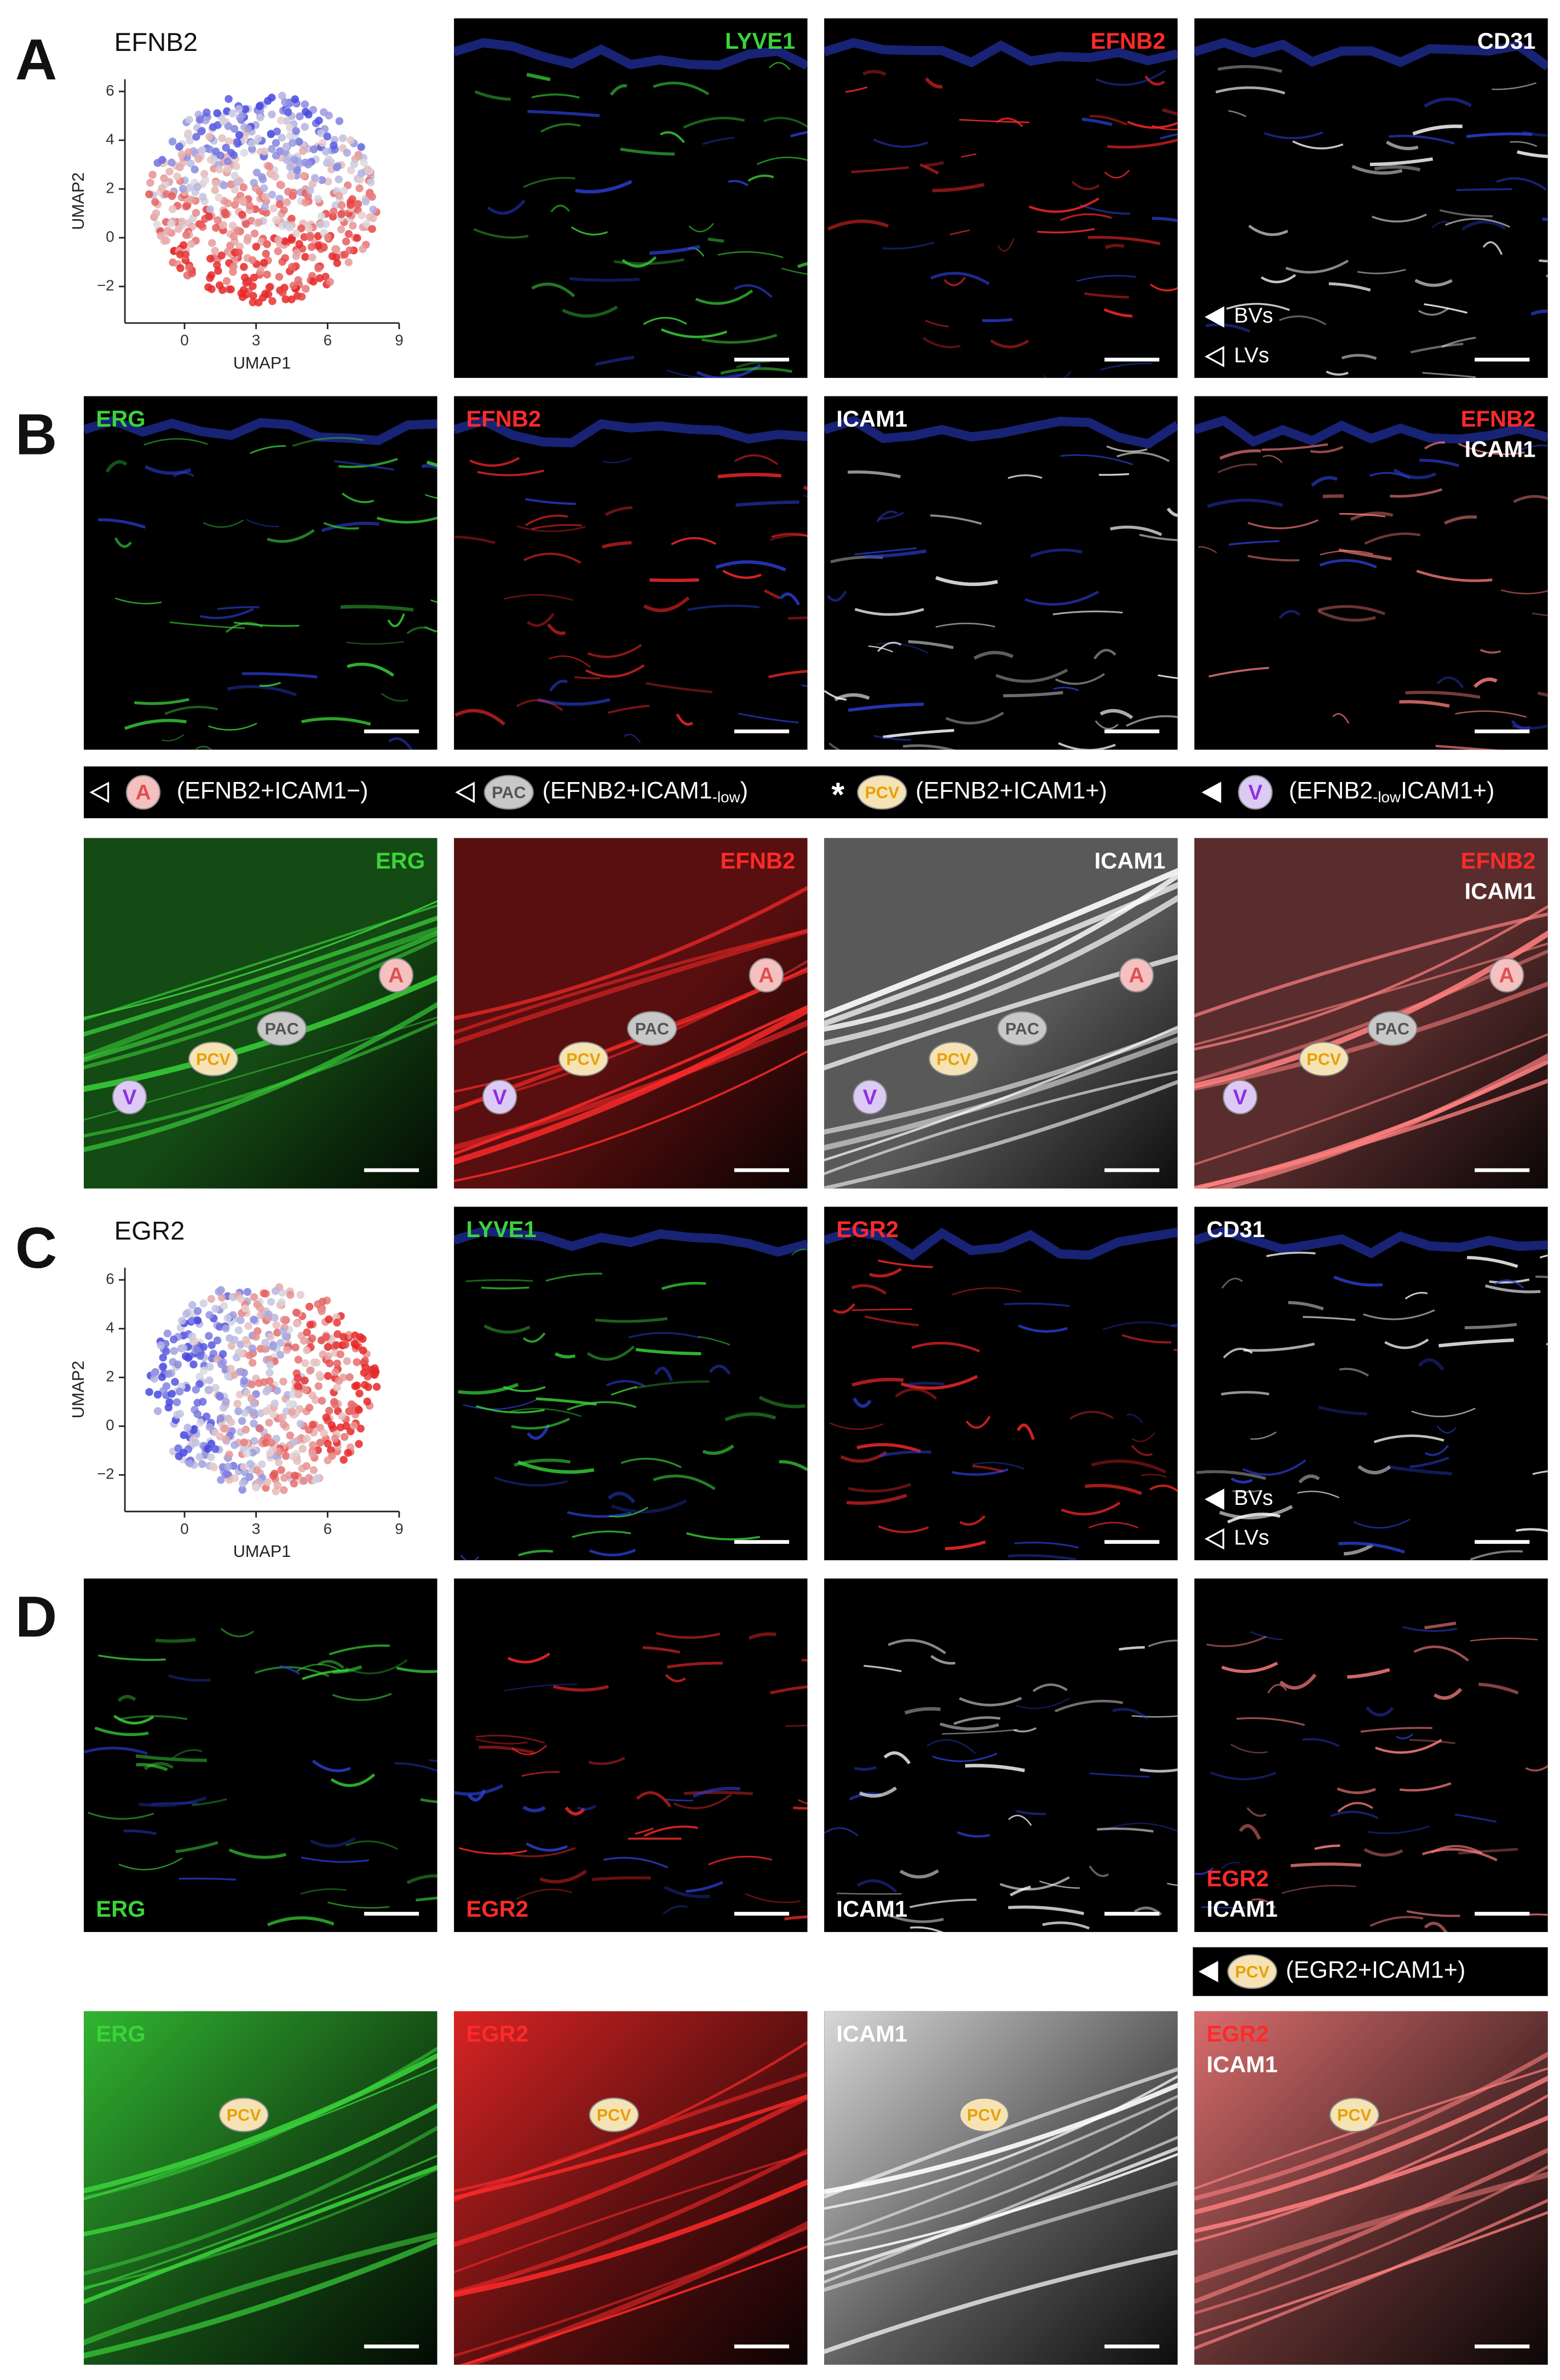  What do you see at coordinates (631, 431) in the screenshot?
I see `epidermis` at bounding box center [631, 431].